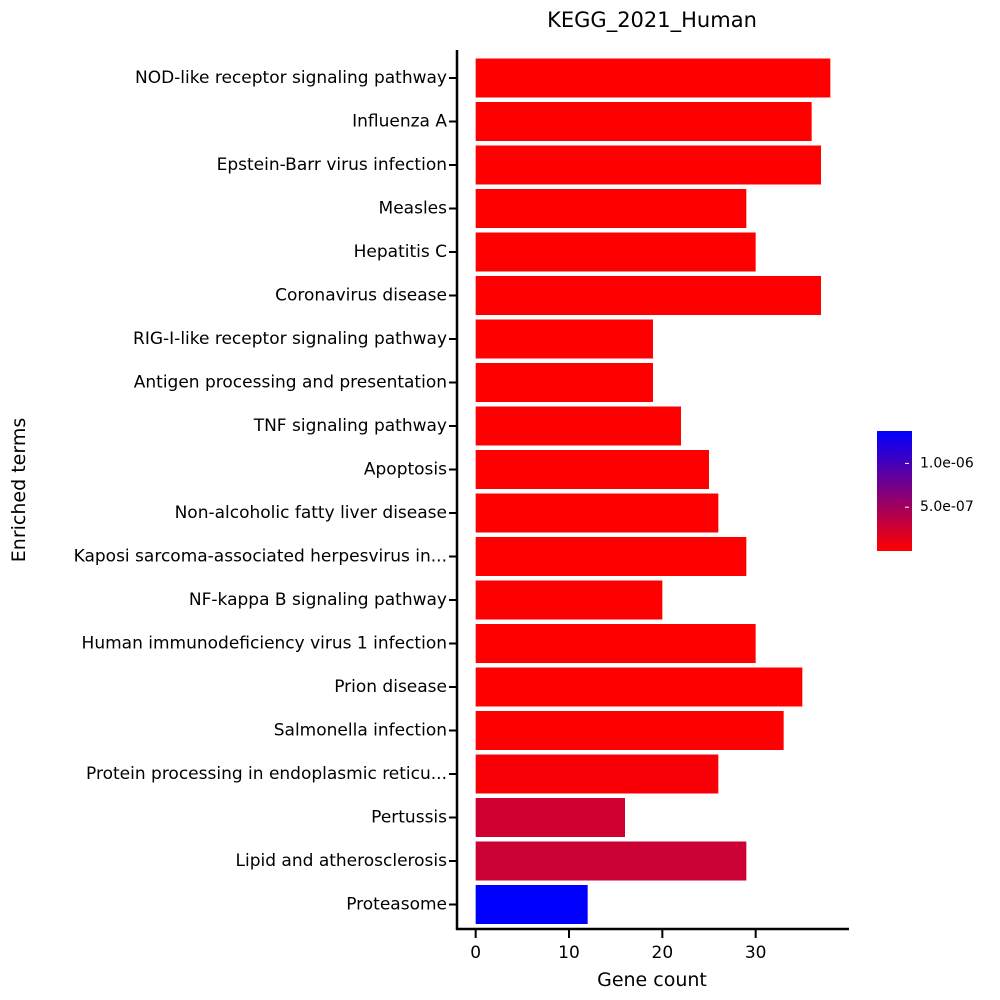  Describe the element at coordinates (399, 122) in the screenshot. I see `category-label: Influenza A` at that location.